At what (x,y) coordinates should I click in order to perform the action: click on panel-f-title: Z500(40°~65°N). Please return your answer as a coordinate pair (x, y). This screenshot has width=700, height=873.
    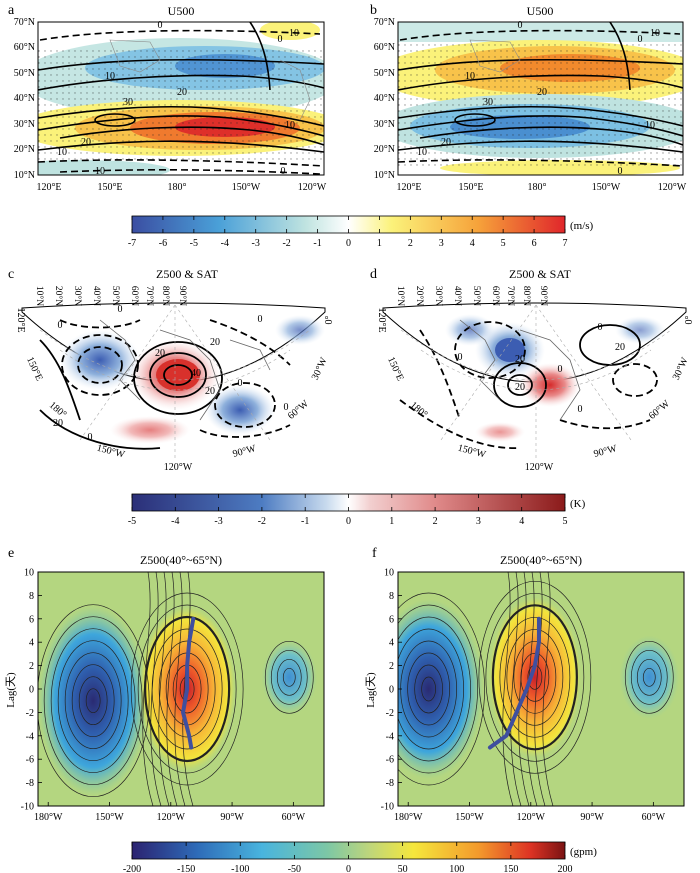
    Looking at the image, I should click on (541, 560).